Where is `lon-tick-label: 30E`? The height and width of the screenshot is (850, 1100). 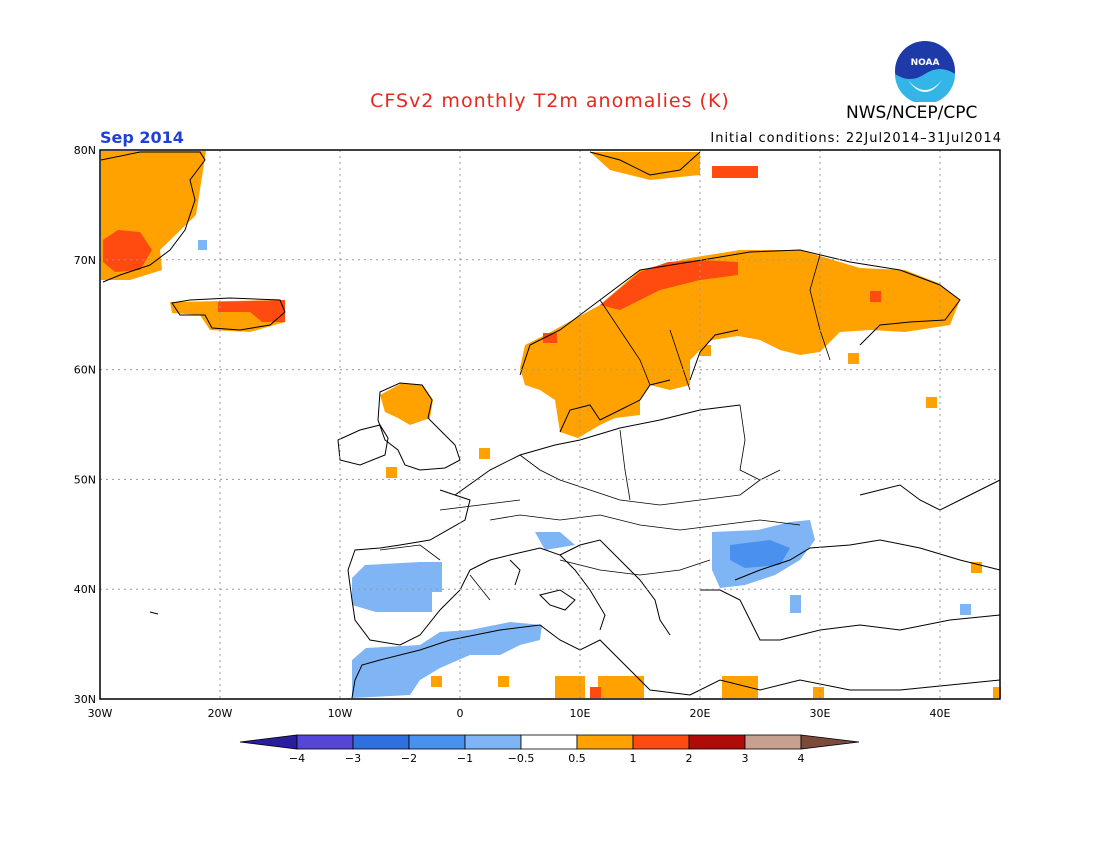 lon-tick-label: 30E is located at coordinates (820, 713).